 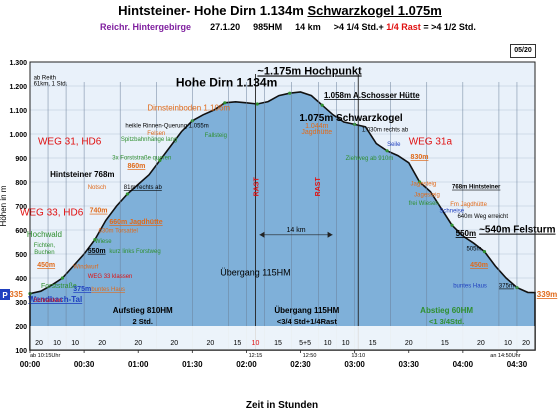 What do you see at coordinates (18, 135) in the screenshot?
I see `y-tick-label: 1.000` at bounding box center [18, 135].